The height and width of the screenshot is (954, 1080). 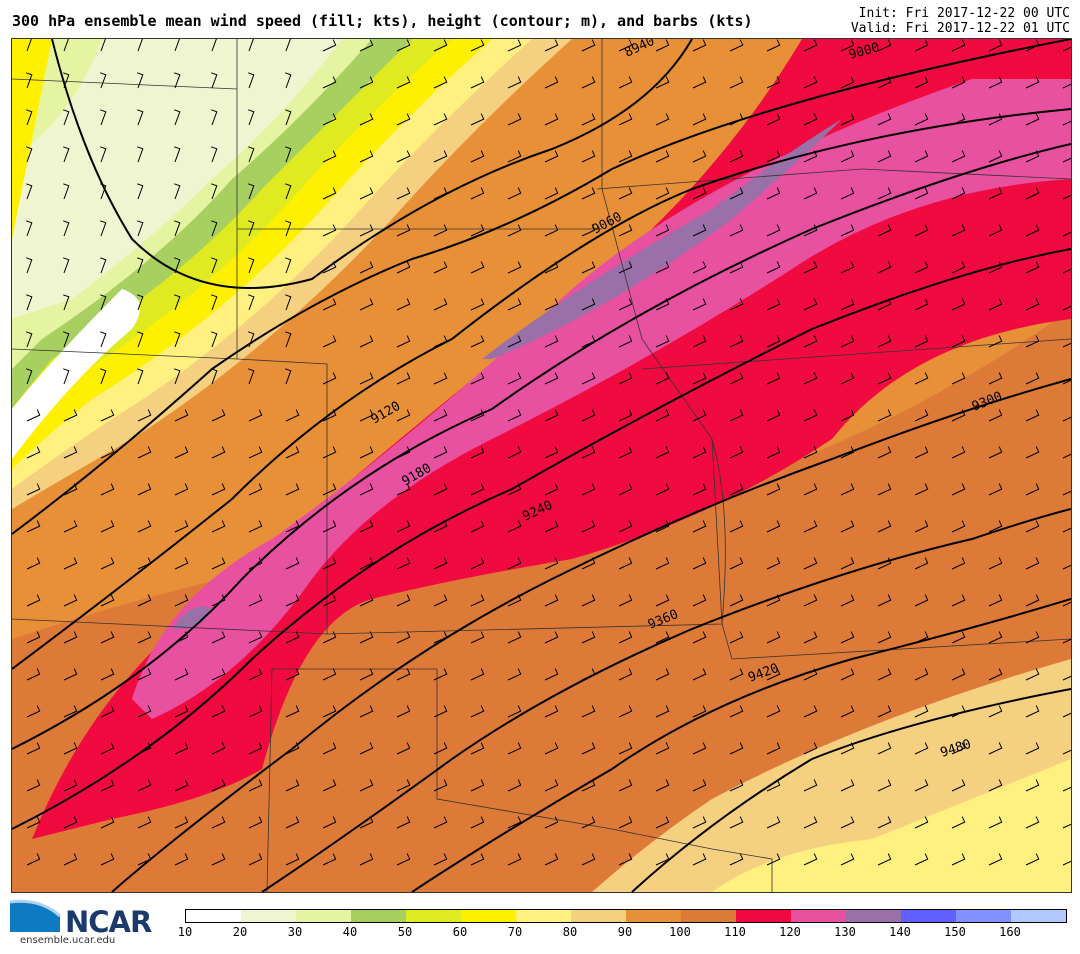 What do you see at coordinates (1010, 932) in the screenshot?
I see `colorbar-label: 160` at bounding box center [1010, 932].